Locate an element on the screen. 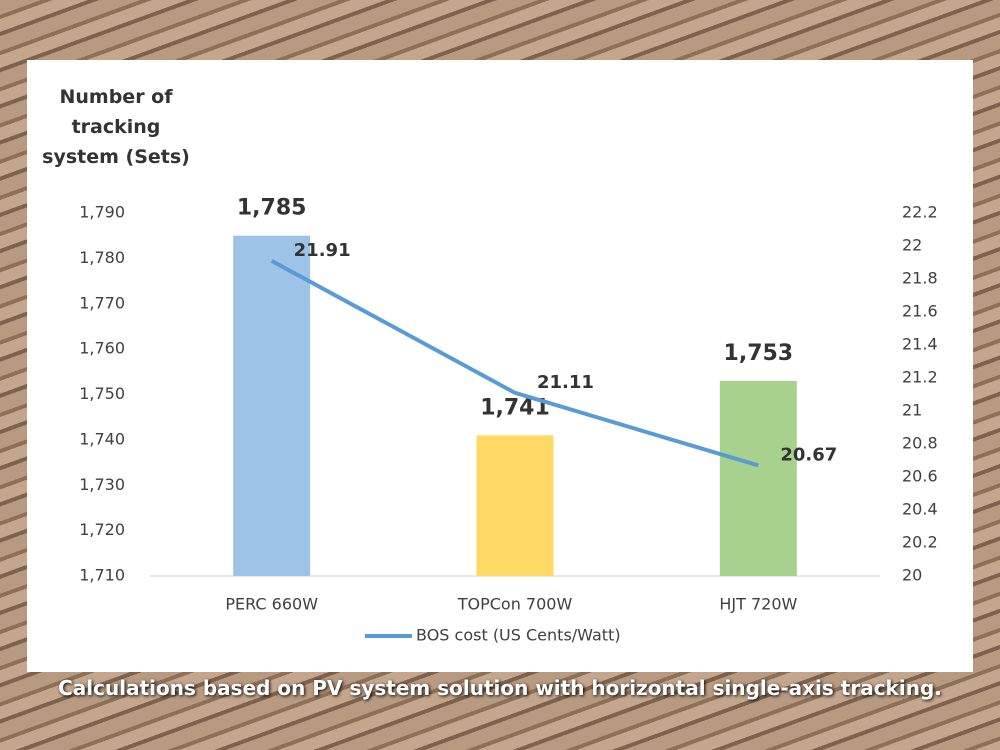 The width and height of the screenshot is (1000, 750). bar-value-label: 1,753 is located at coordinates (759, 353).